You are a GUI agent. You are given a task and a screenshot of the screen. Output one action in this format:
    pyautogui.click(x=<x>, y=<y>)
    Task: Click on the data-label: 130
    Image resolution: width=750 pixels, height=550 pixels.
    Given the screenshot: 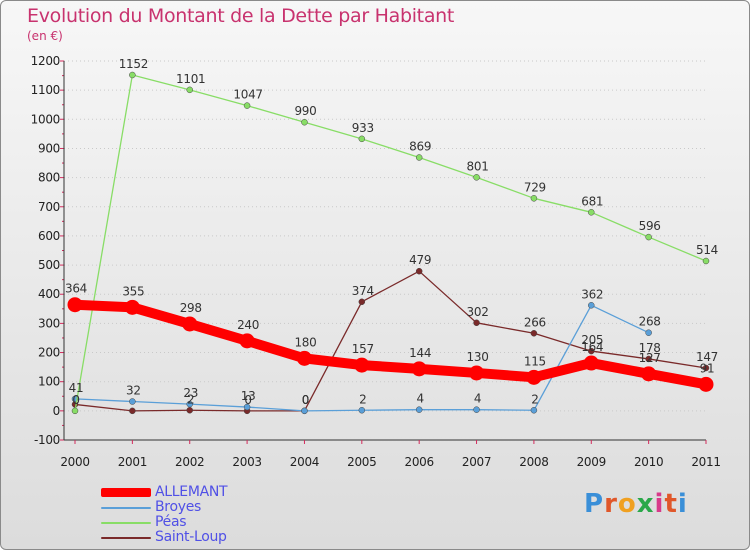 What is the action you would take?
    pyautogui.click(x=478, y=357)
    